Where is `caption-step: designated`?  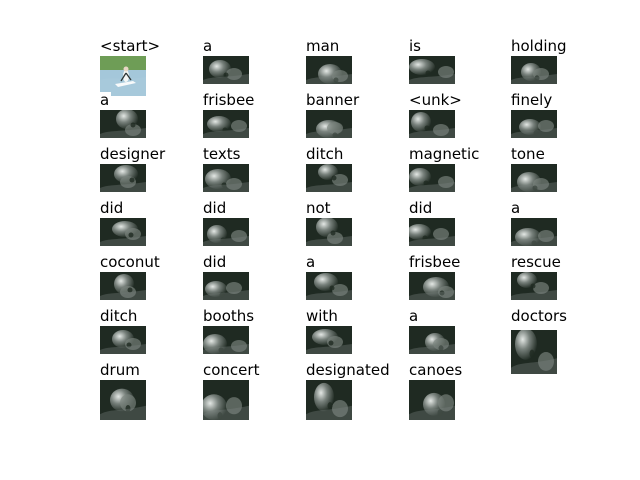
caption-step: designated is located at coordinates (351, 390).